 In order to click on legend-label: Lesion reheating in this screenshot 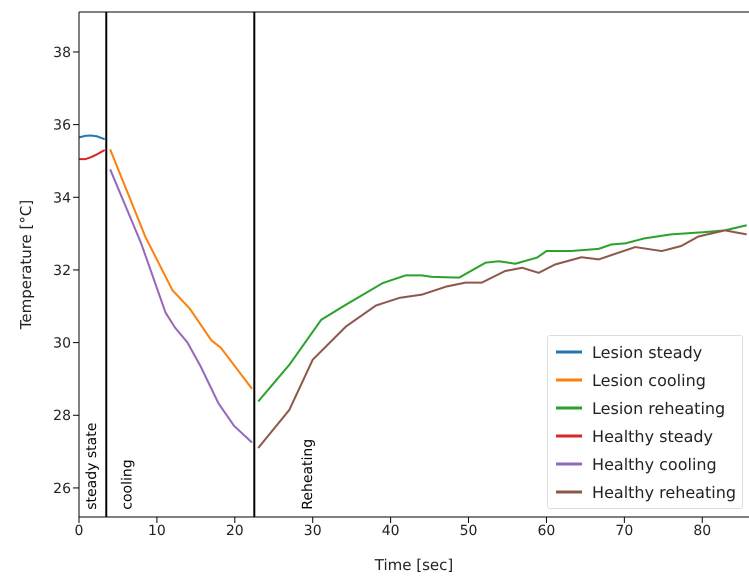, I will do `click(659, 408)`.